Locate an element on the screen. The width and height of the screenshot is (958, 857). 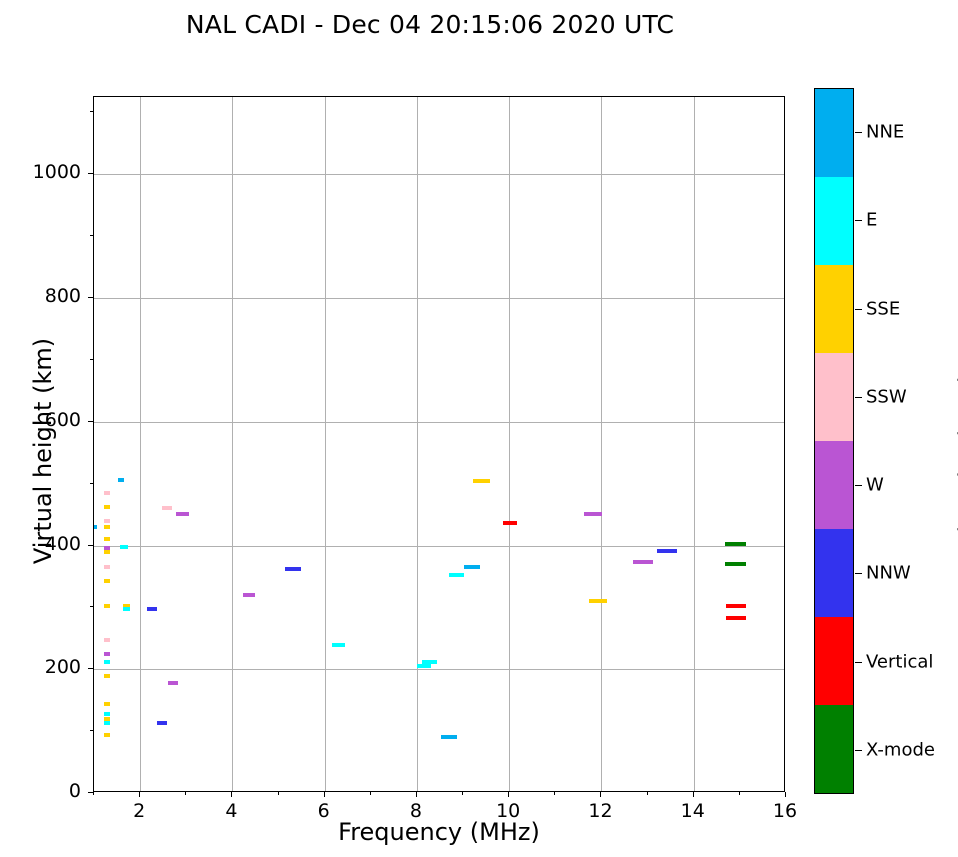
y-axis-ticklabel: 800 is located at coordinates (62, 296).